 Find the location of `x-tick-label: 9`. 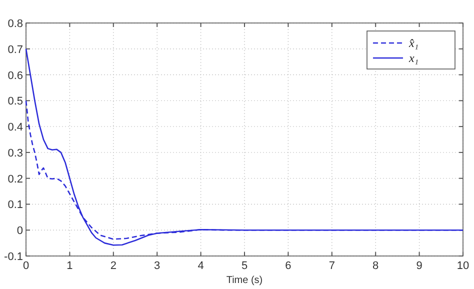

x-tick-label: 9 is located at coordinates (419, 266).